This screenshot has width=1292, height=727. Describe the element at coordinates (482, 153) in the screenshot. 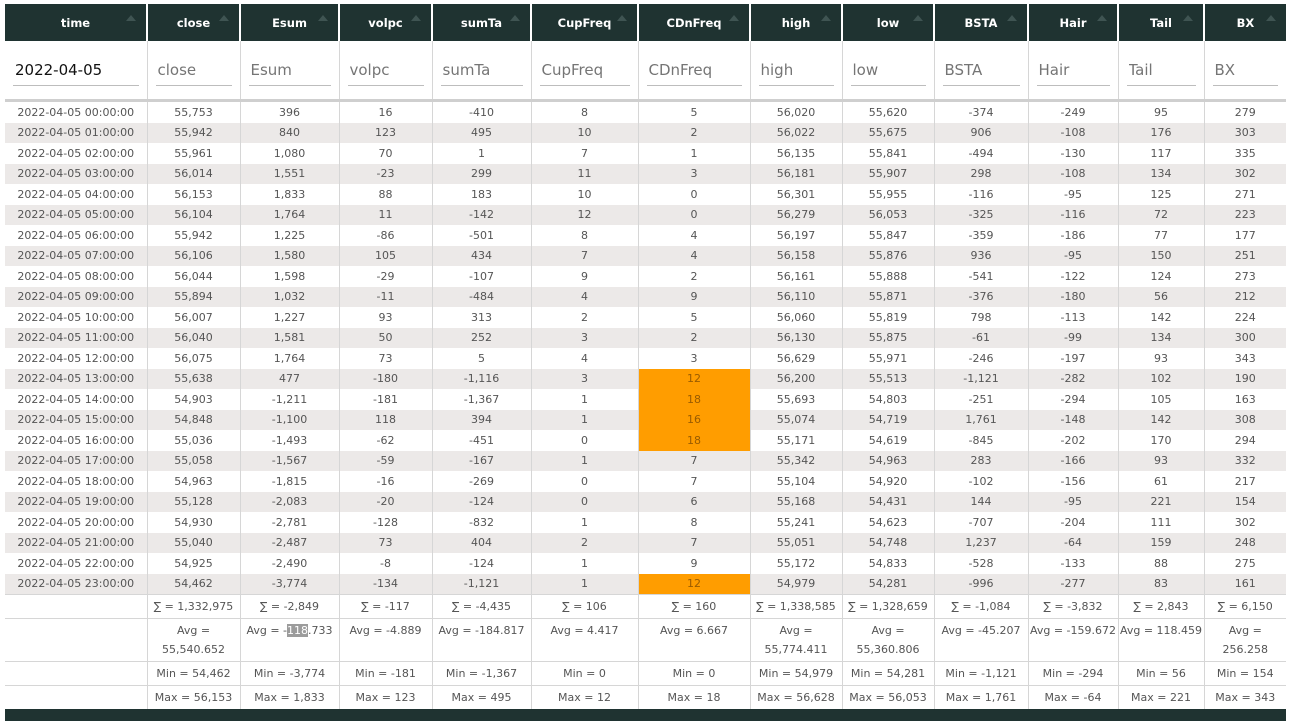

I see `cell-sumta: 1` at that location.